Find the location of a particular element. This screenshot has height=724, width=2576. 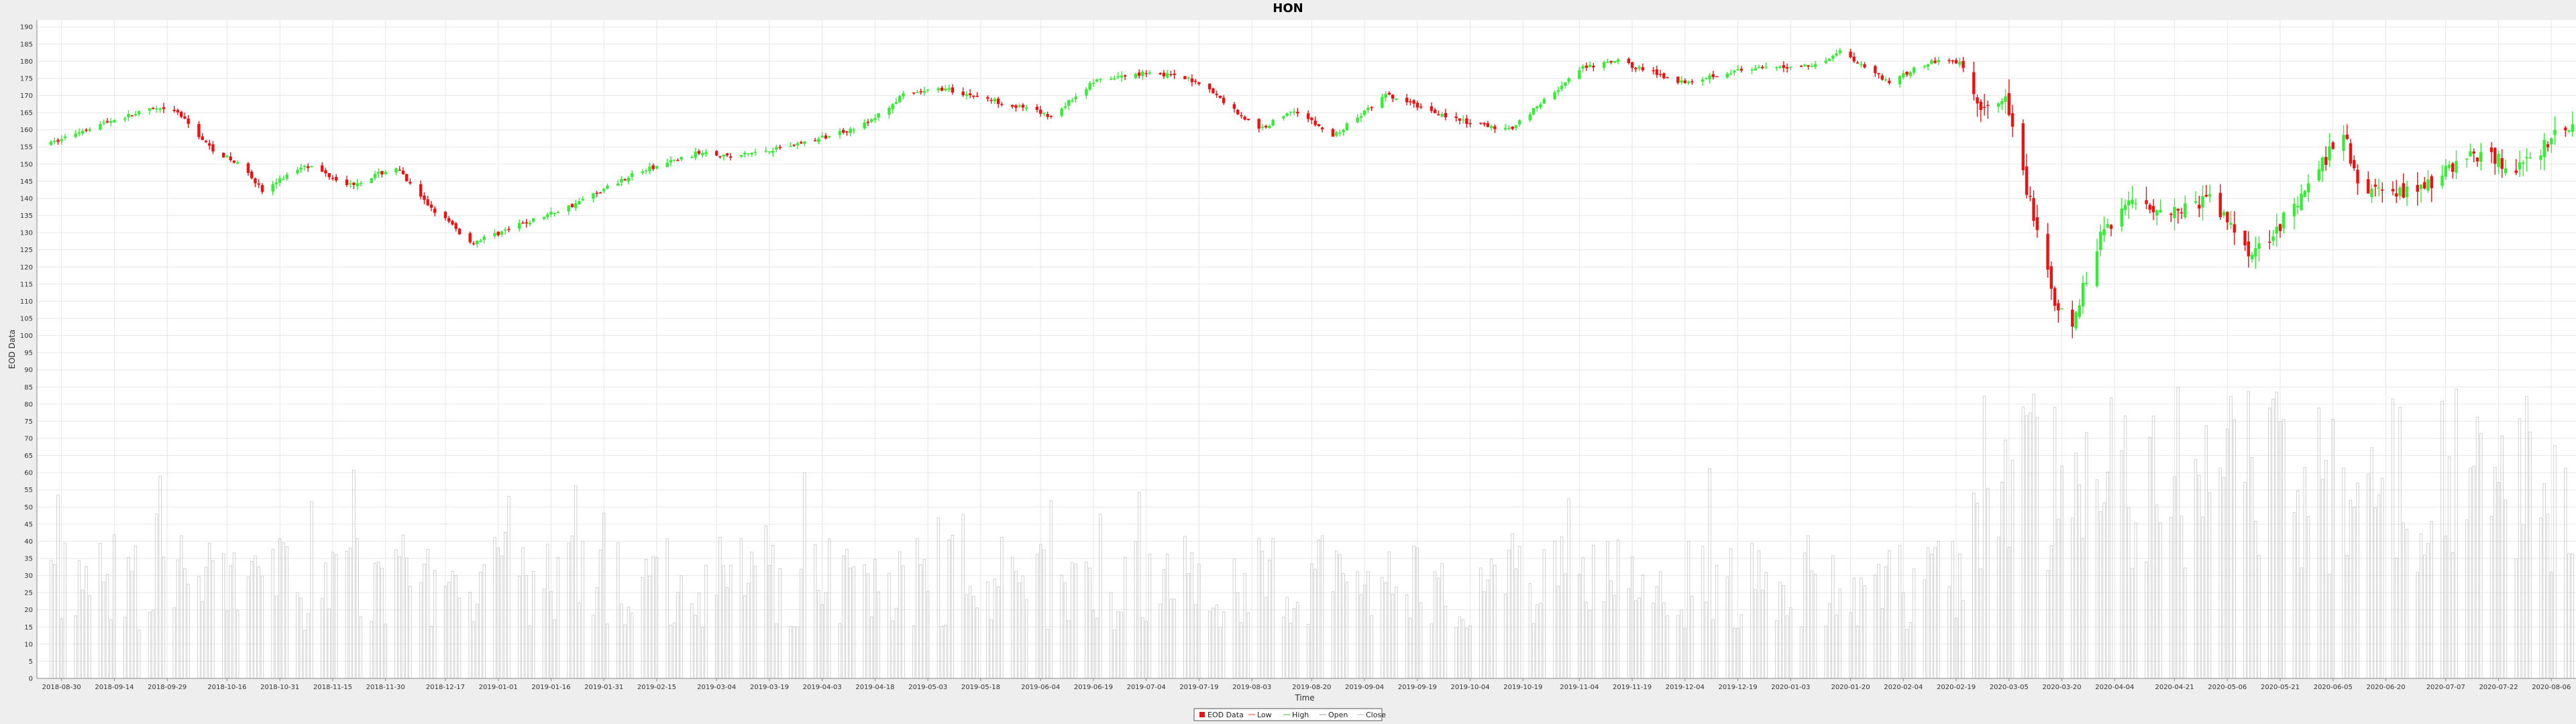

y-tick-label: 70 is located at coordinates (28, 438).